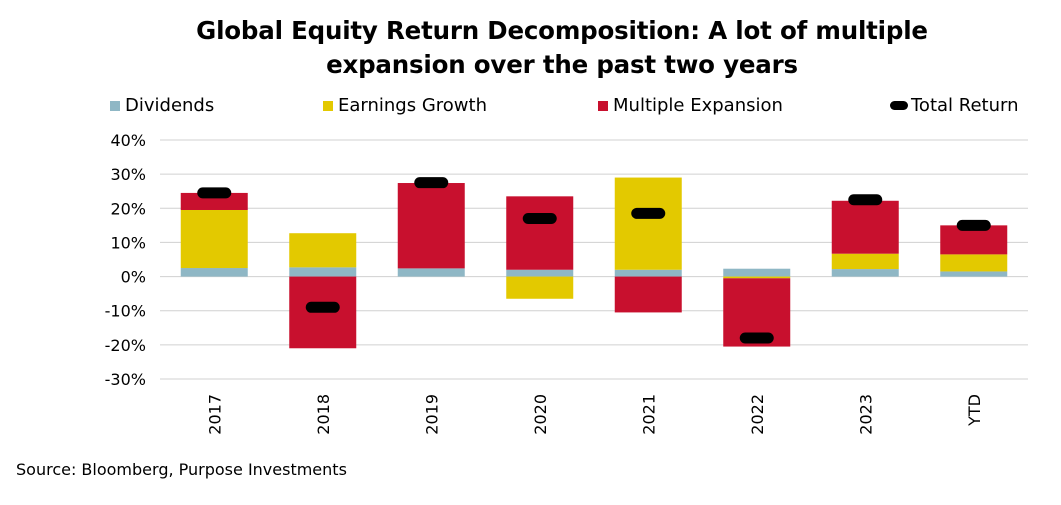 This screenshot has width=1061, height=505. Describe the element at coordinates (322, 307) in the screenshot. I see `total-return-marker-2018` at that location.